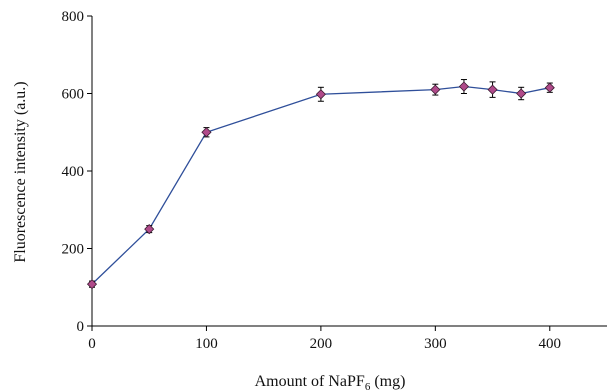  Describe the element at coordinates (321, 344) in the screenshot. I see `x-tick-label: 200` at that location.